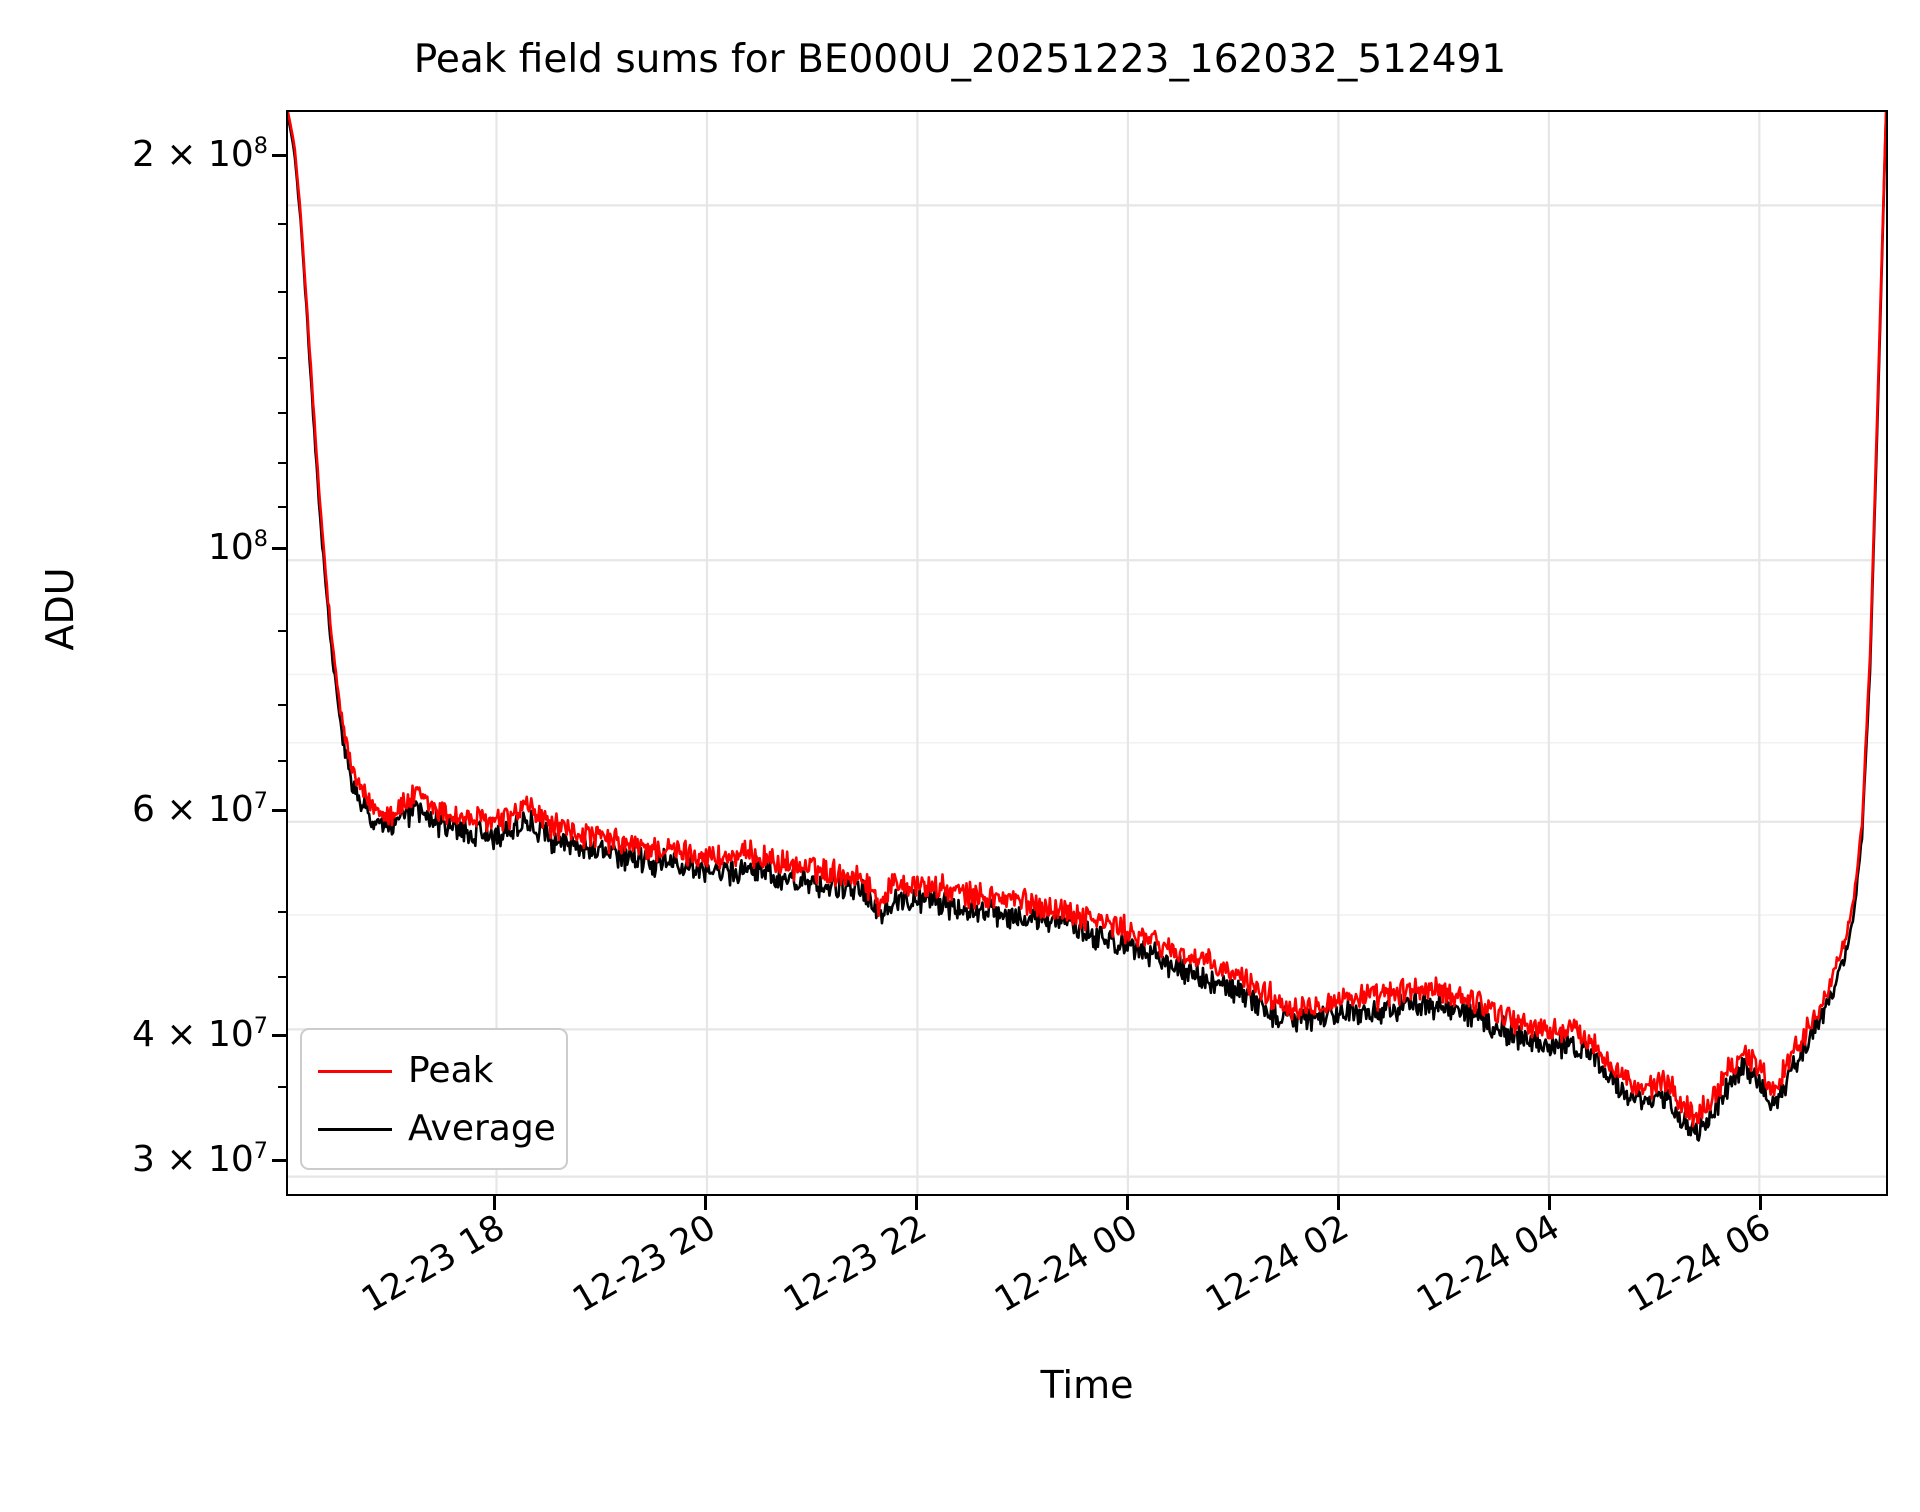  Describe the element at coordinates (200, 1159) in the screenshot. I see `y-tick-label-3e7: 3 × 107` at that location.